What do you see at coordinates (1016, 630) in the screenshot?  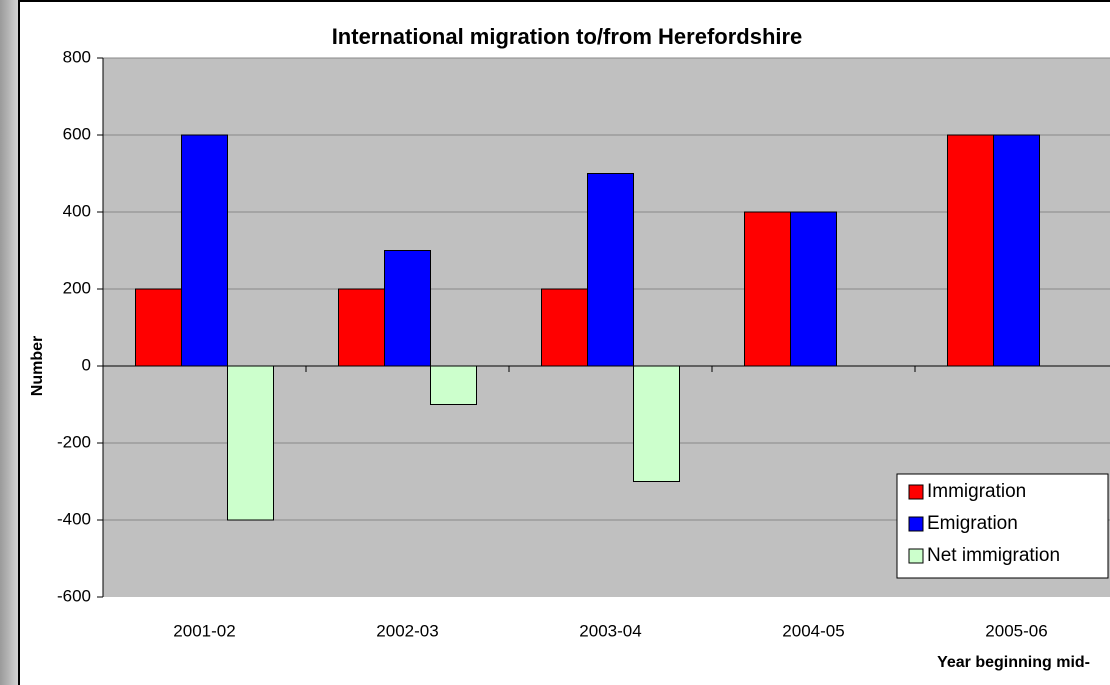 I see `x-tick-label: 2005-06` at bounding box center [1016, 630].